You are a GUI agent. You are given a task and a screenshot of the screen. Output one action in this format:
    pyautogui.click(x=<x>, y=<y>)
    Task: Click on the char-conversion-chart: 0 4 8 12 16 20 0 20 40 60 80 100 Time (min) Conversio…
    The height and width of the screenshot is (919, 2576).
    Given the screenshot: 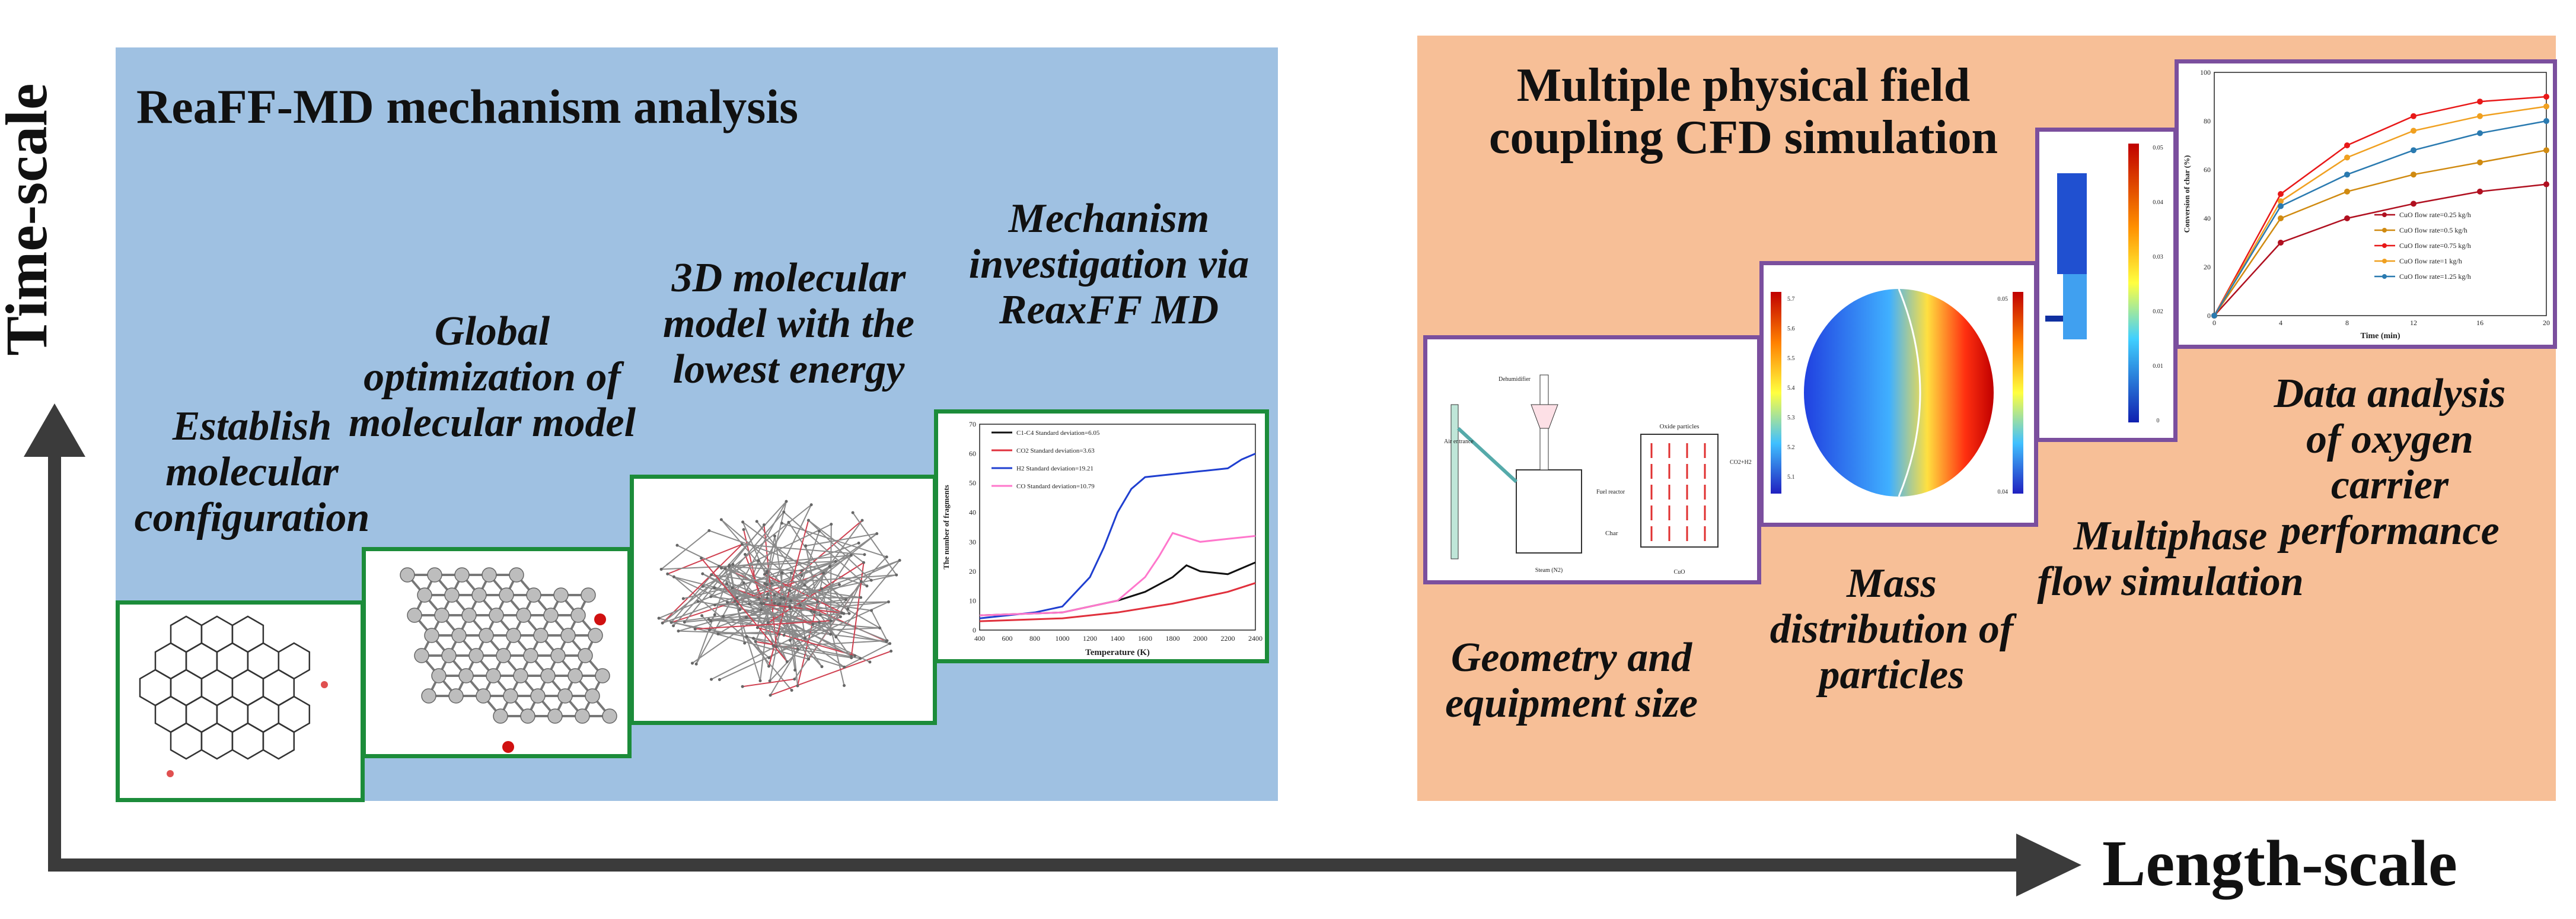 What is the action you would take?
    pyautogui.click(x=2366, y=204)
    